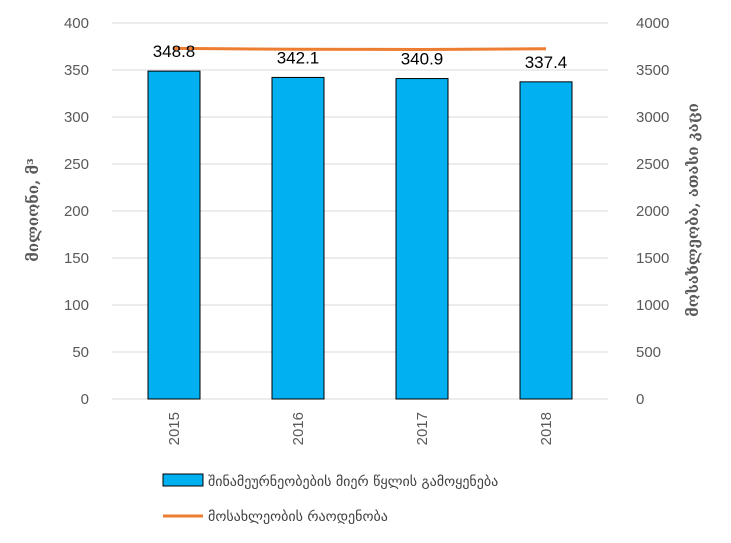 This screenshot has width=731, height=543. What do you see at coordinates (422, 239) in the screenshot?
I see `bar-2017` at bounding box center [422, 239].